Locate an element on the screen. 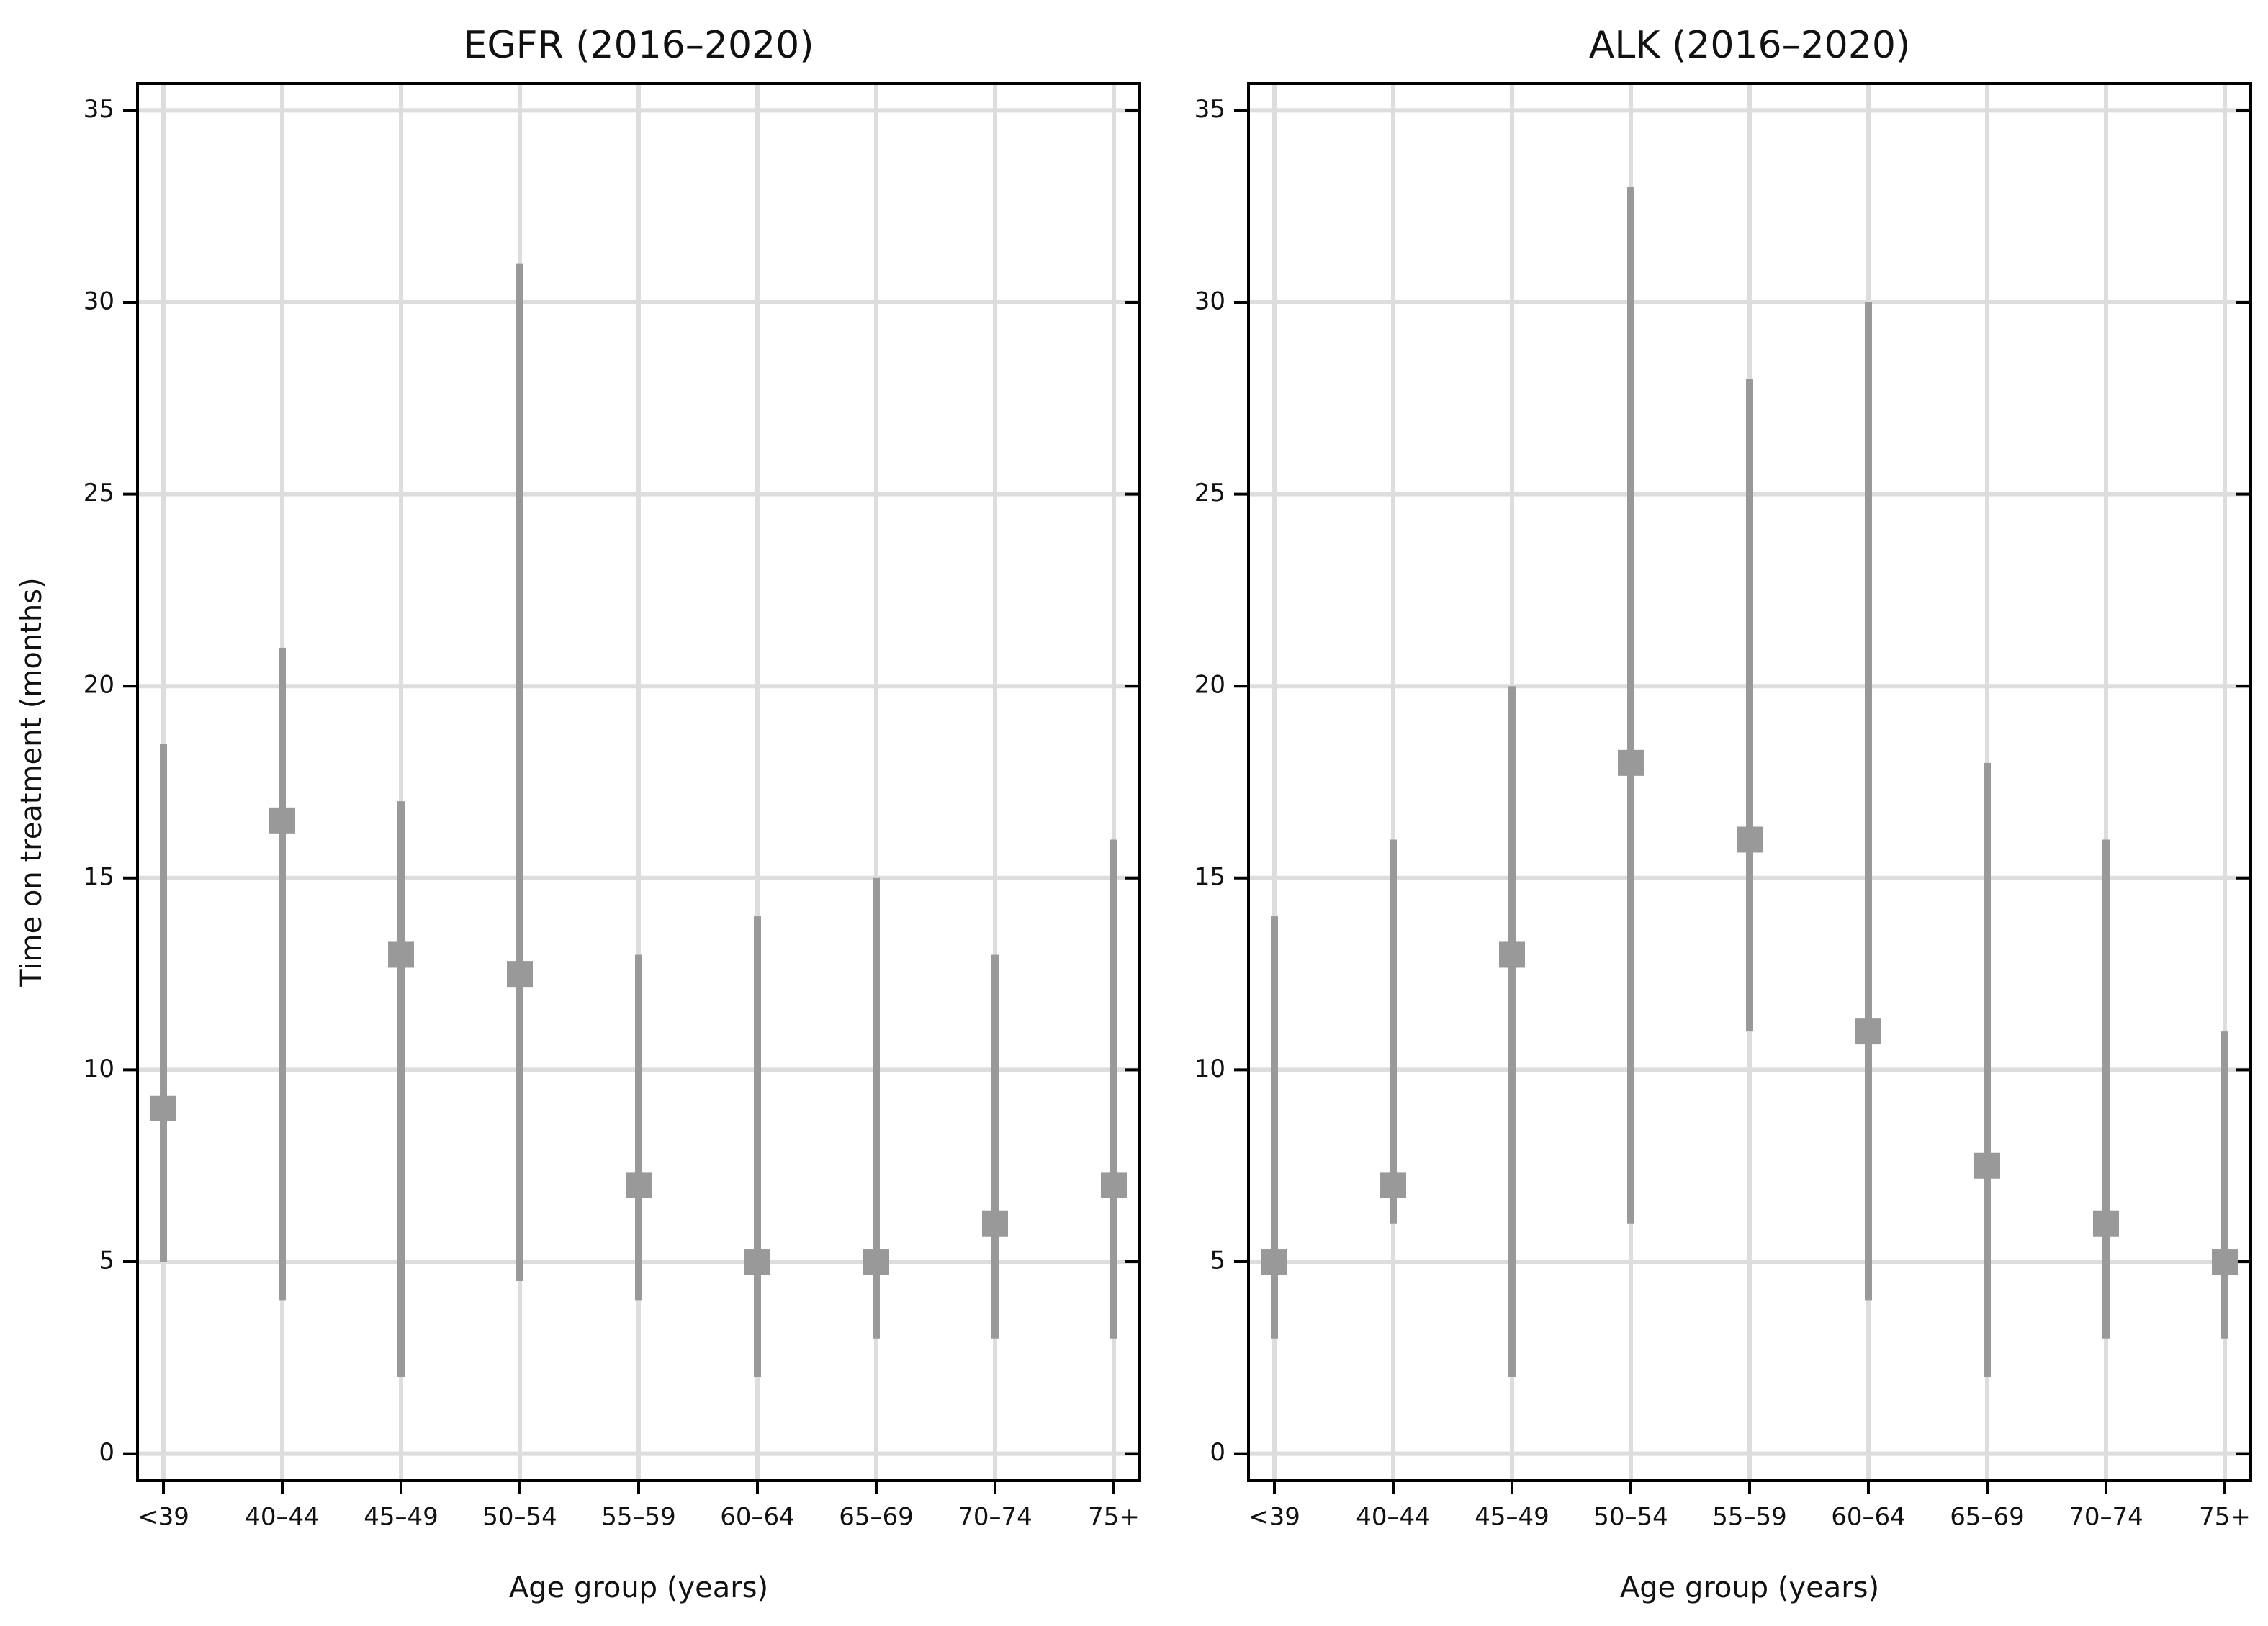 Image resolution: width=2268 pixels, height=1626 pixels. y-axis-label: Time on treatment (months) is located at coordinates (31, 782).